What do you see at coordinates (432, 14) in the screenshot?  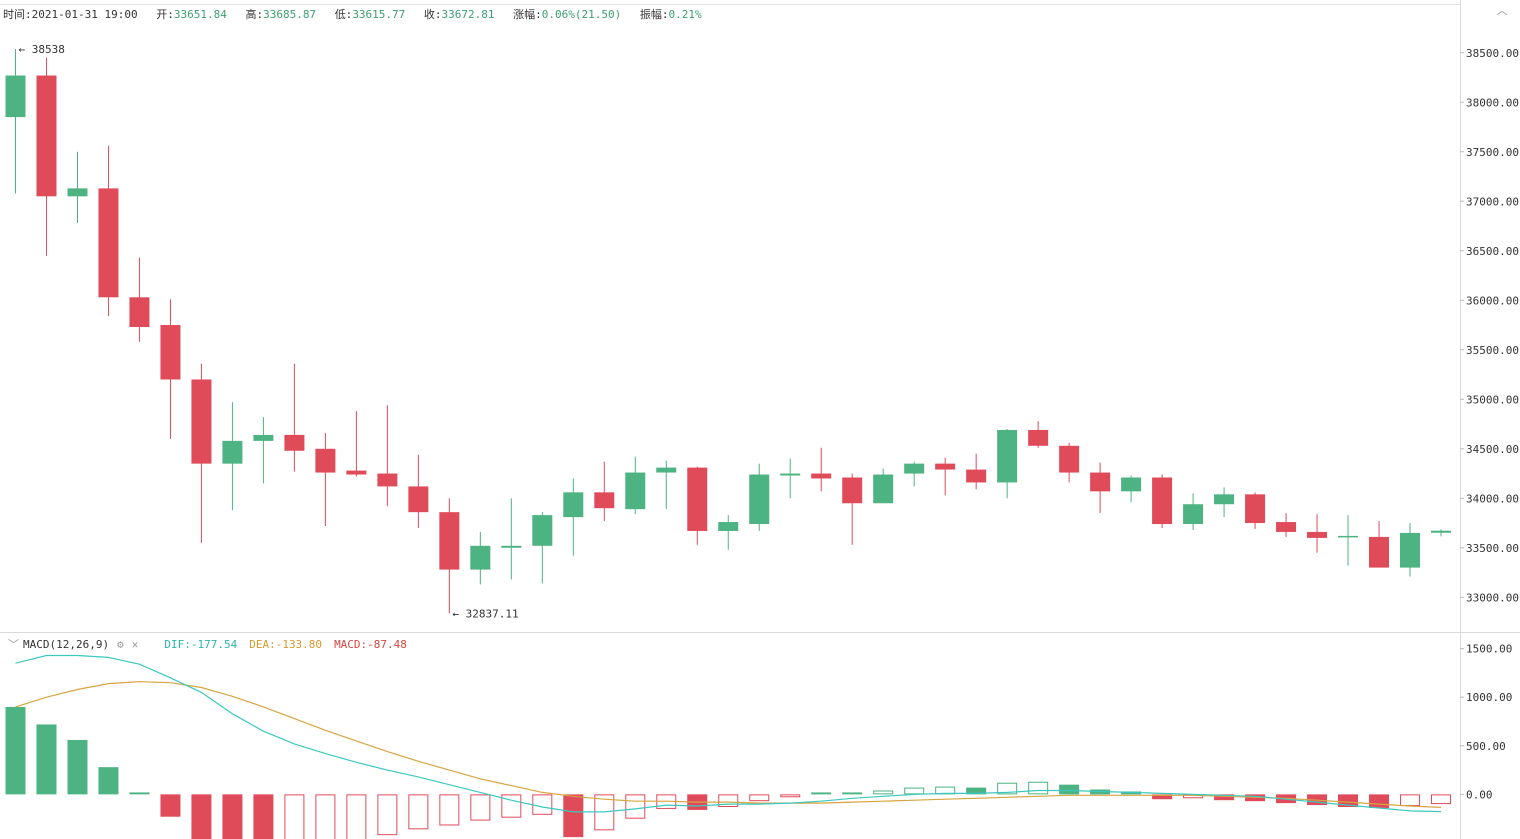 I see `close-label: 收:` at bounding box center [432, 14].